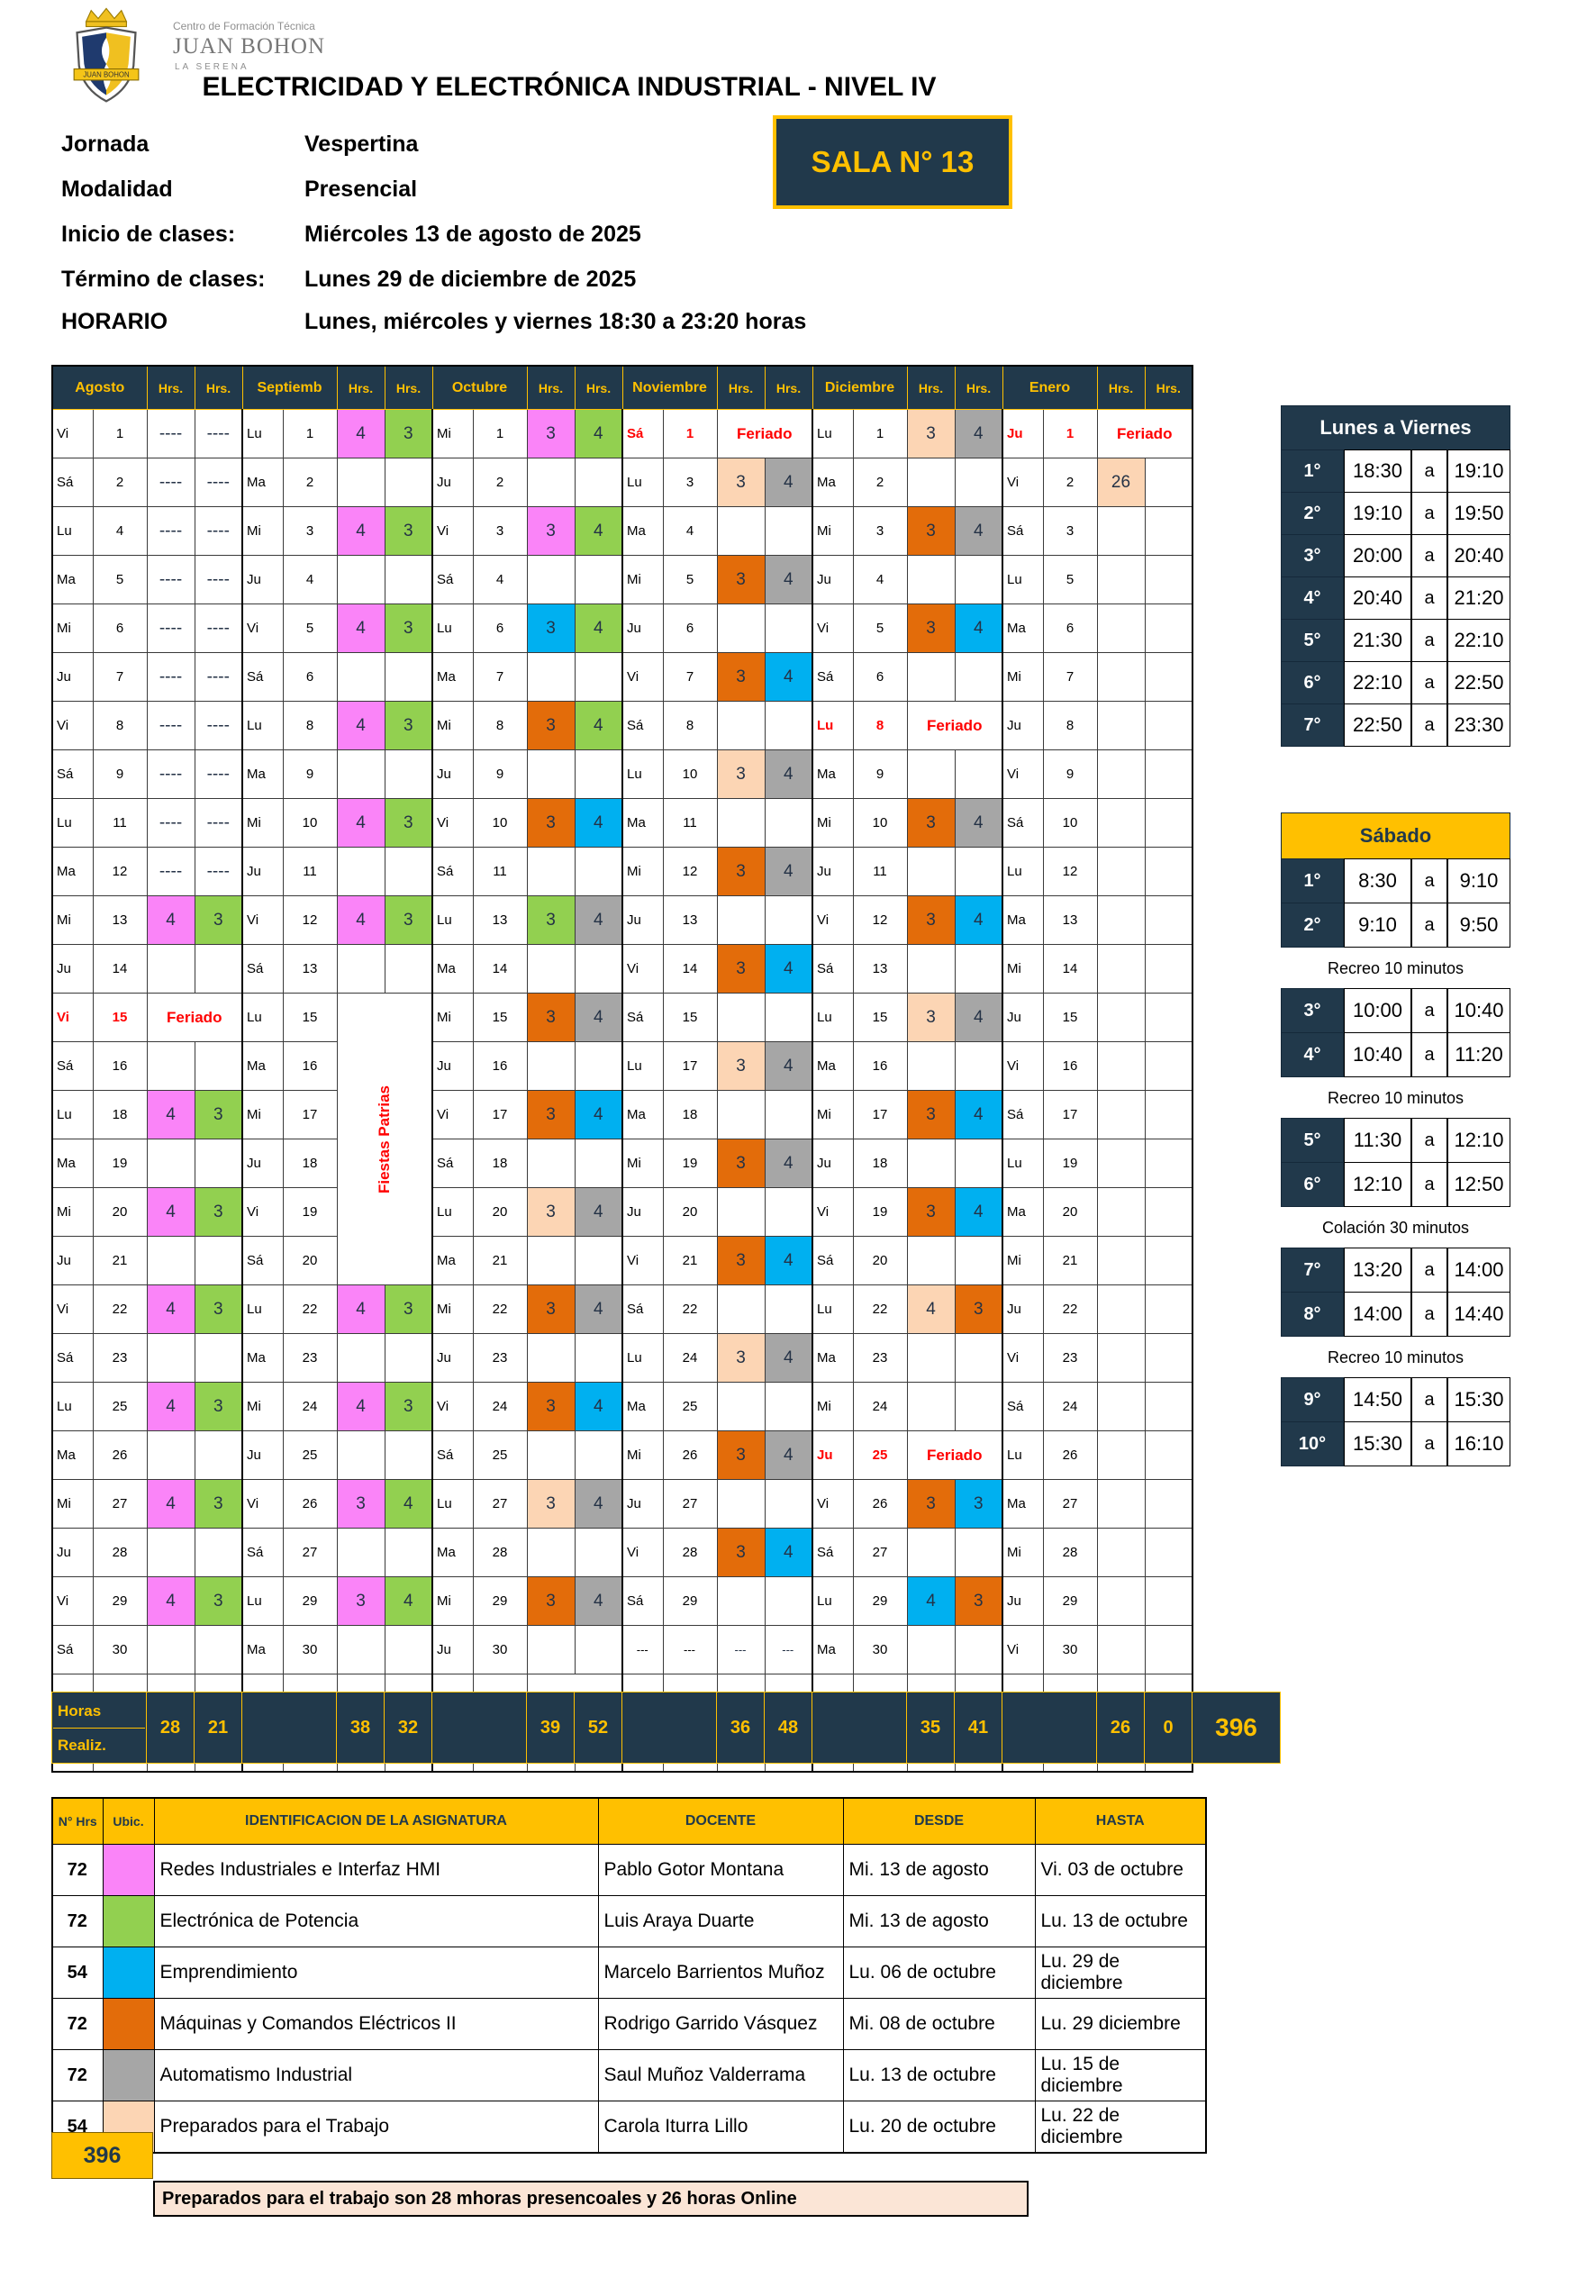  Describe the element at coordinates (880, 482) in the screenshot. I see `day-number-cell: 2` at that location.